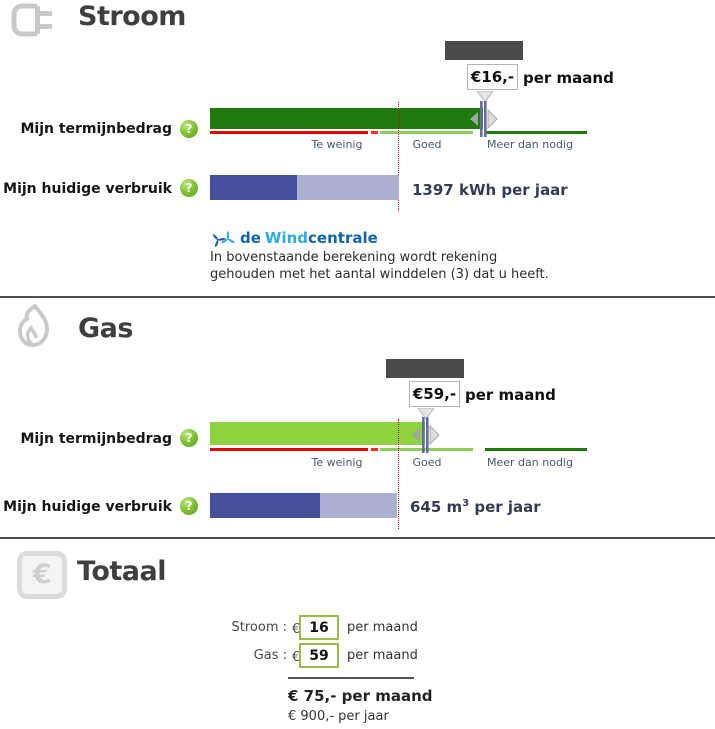 The width and height of the screenshot is (715, 729). I want to click on gas-usage-value: 645 m3 per jaar, so click(475, 507).